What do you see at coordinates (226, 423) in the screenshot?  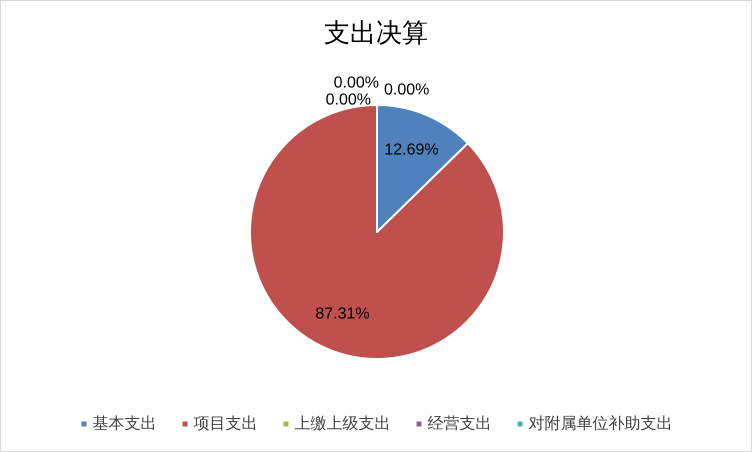 I see `legend-label: 项目支出` at bounding box center [226, 423].